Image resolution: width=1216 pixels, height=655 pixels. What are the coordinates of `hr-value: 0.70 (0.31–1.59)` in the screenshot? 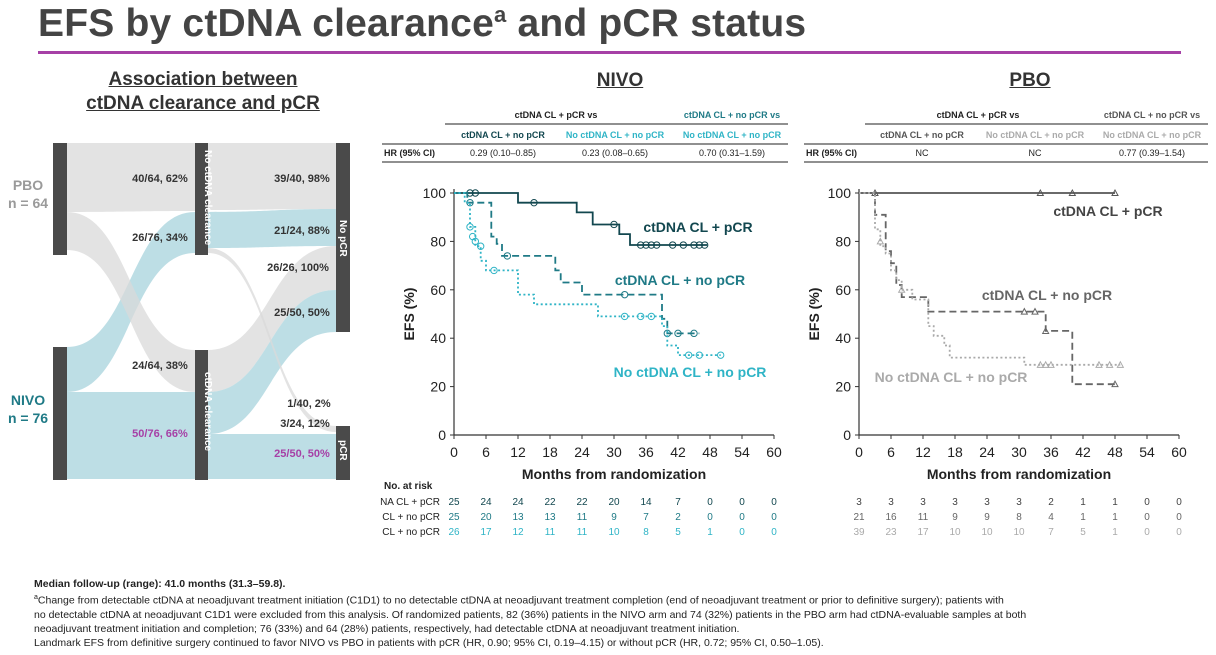 It's located at (732, 153).